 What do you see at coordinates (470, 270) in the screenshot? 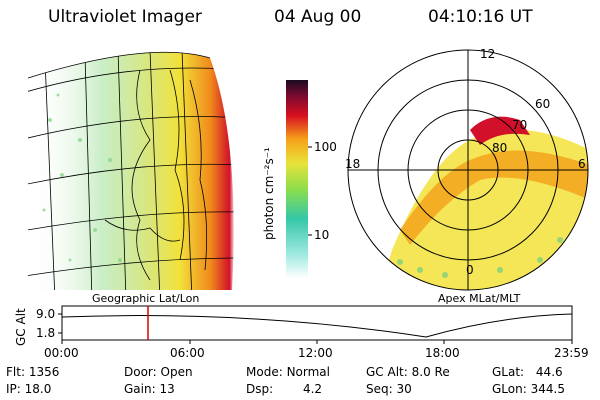
I see `mlt-label-0: 0` at bounding box center [470, 270].